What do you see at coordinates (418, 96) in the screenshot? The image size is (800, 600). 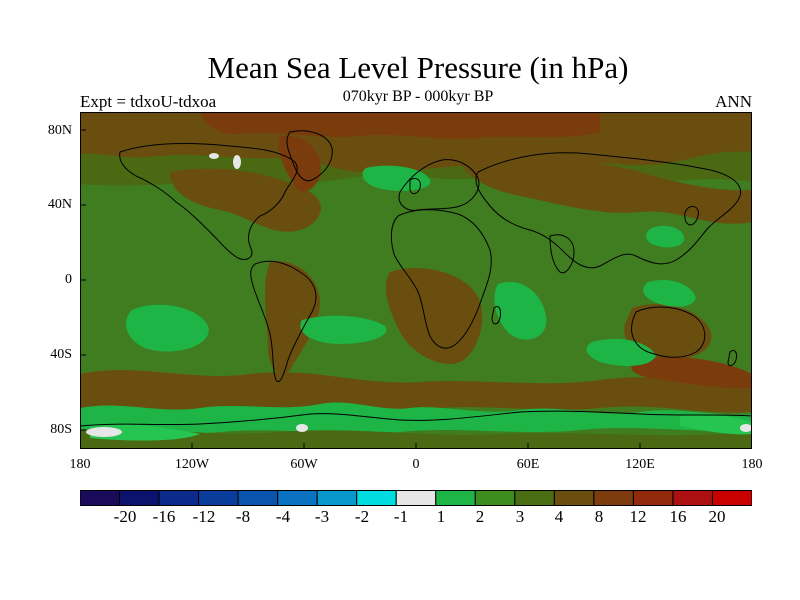 I see `chart-subtitle: 070kyr BP - 000kyr BP` at bounding box center [418, 96].